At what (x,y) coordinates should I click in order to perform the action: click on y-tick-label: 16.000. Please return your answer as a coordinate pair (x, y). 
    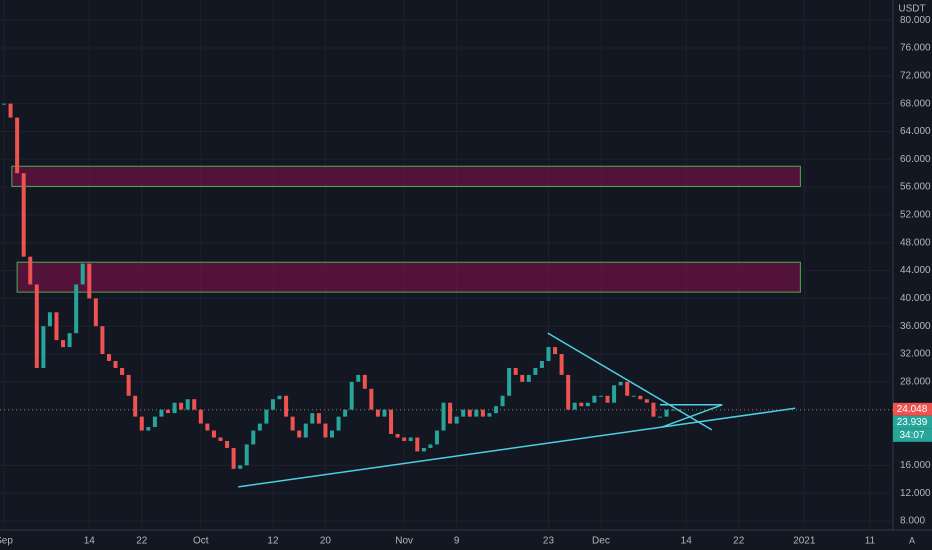
    Looking at the image, I should click on (915, 465).